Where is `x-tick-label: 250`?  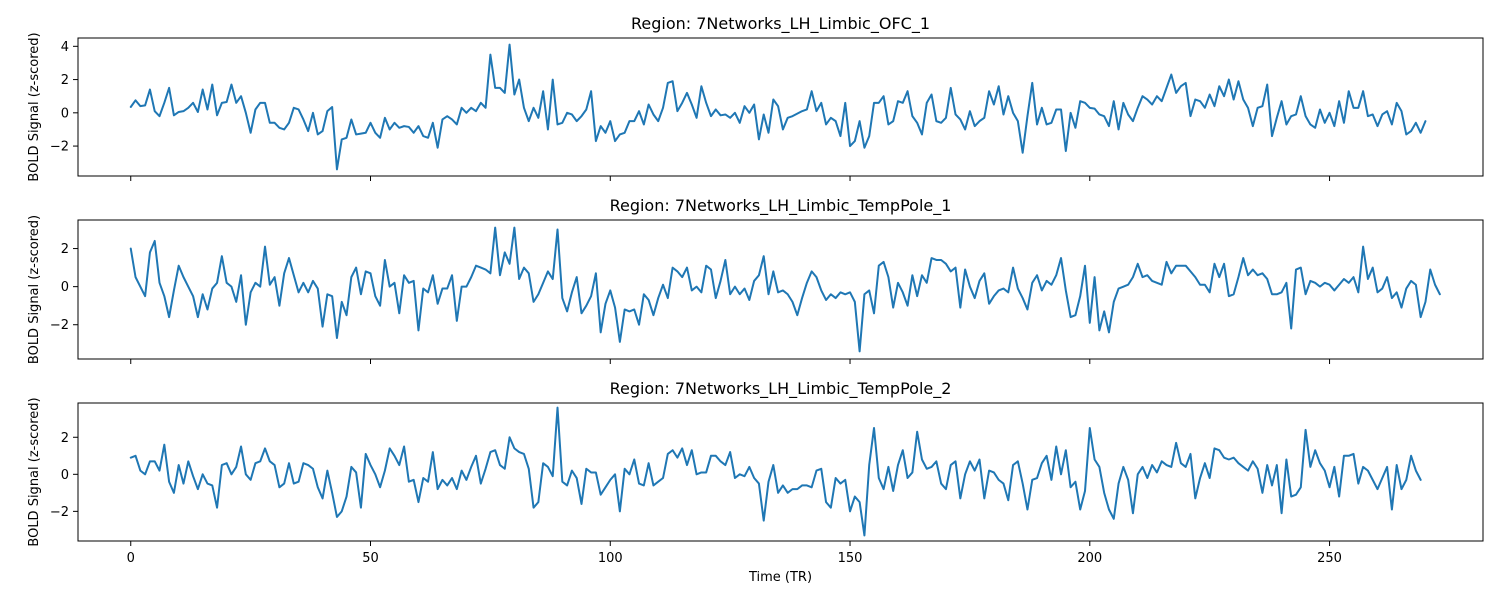 x-tick-label: 250 is located at coordinates (1329, 558).